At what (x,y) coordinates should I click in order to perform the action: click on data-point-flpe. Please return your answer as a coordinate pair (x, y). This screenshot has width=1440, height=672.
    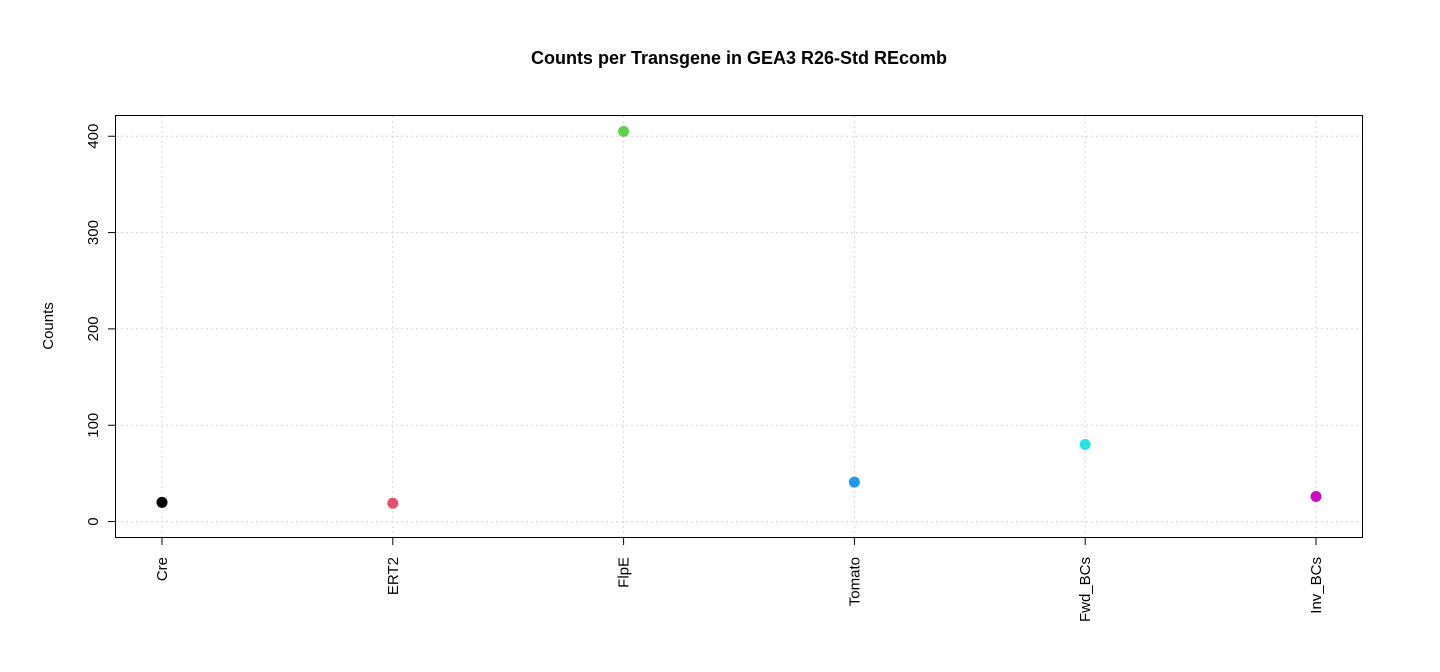
    Looking at the image, I should click on (624, 131).